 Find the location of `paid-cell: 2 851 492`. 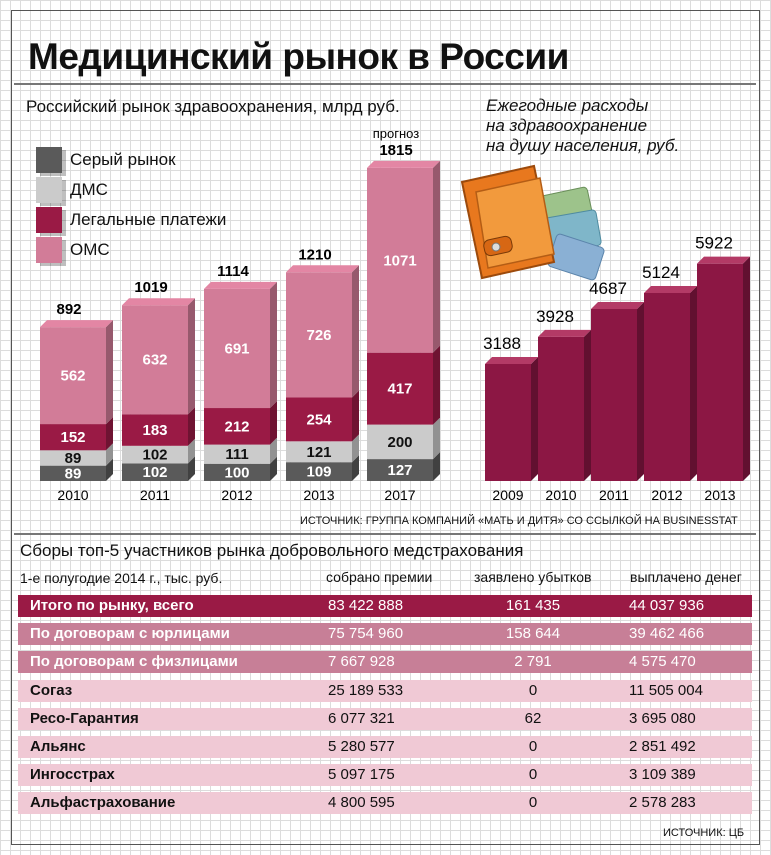

paid-cell: 2 851 492 is located at coordinates (662, 746).